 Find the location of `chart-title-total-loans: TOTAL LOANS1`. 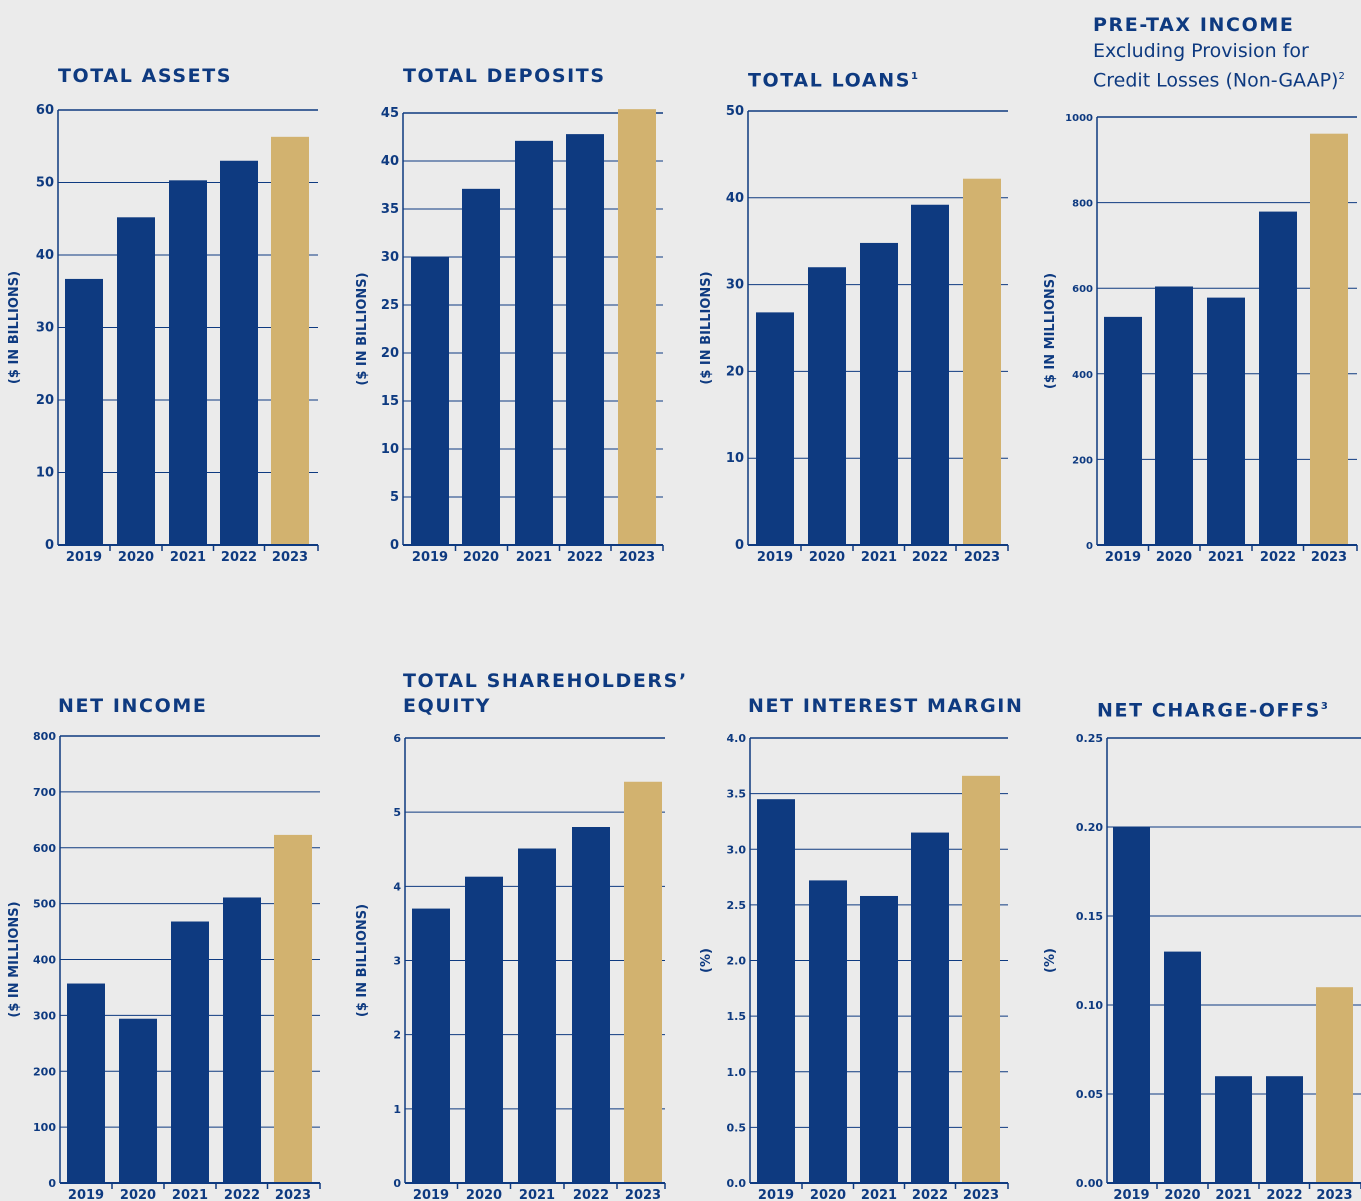

chart-title-total-loans: TOTAL LOANS1 is located at coordinates (833, 80).